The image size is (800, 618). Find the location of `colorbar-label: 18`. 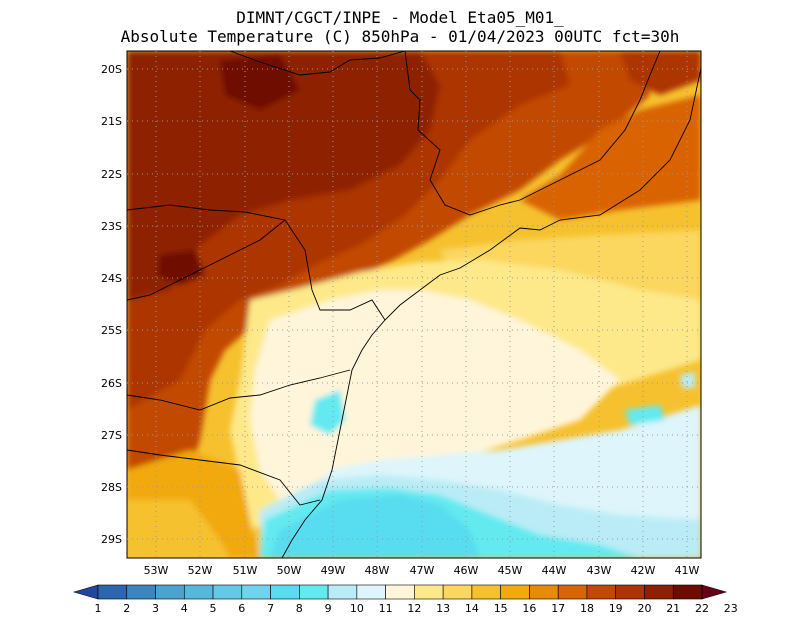

colorbar-label: 18 is located at coordinates (587, 608).